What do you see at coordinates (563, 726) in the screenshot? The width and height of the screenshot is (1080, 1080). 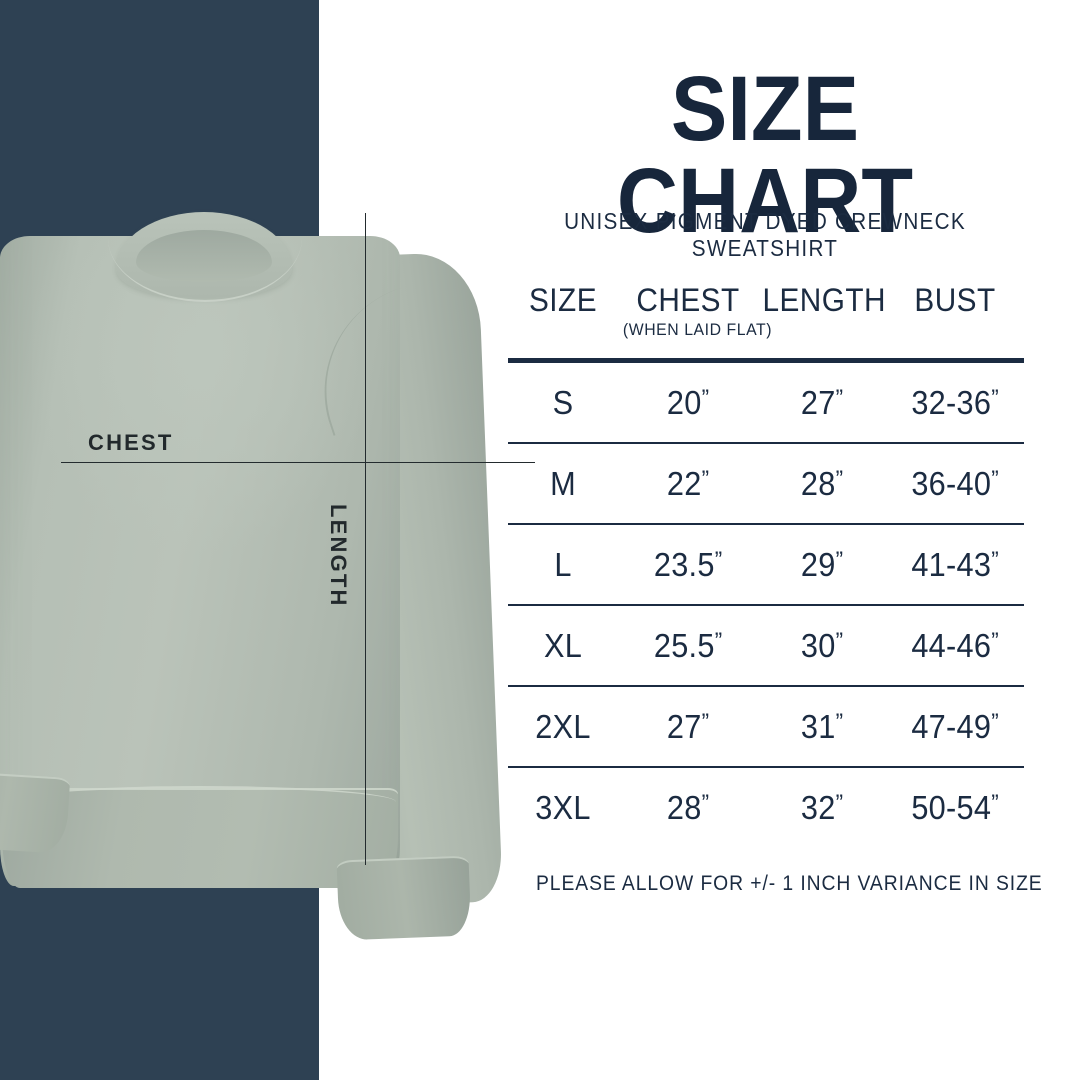 I see `cell-size: 2XL` at bounding box center [563, 726].